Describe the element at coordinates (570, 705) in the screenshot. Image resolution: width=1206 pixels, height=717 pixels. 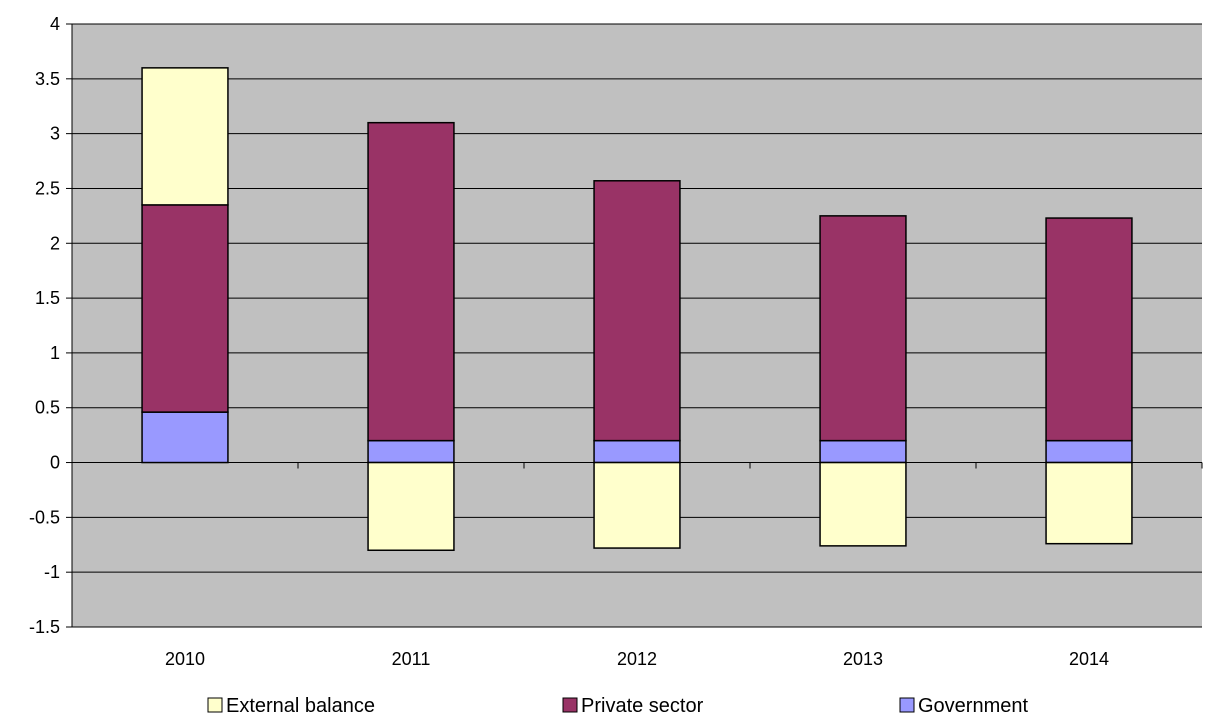
I see `legend-swatch-private-sector` at that location.